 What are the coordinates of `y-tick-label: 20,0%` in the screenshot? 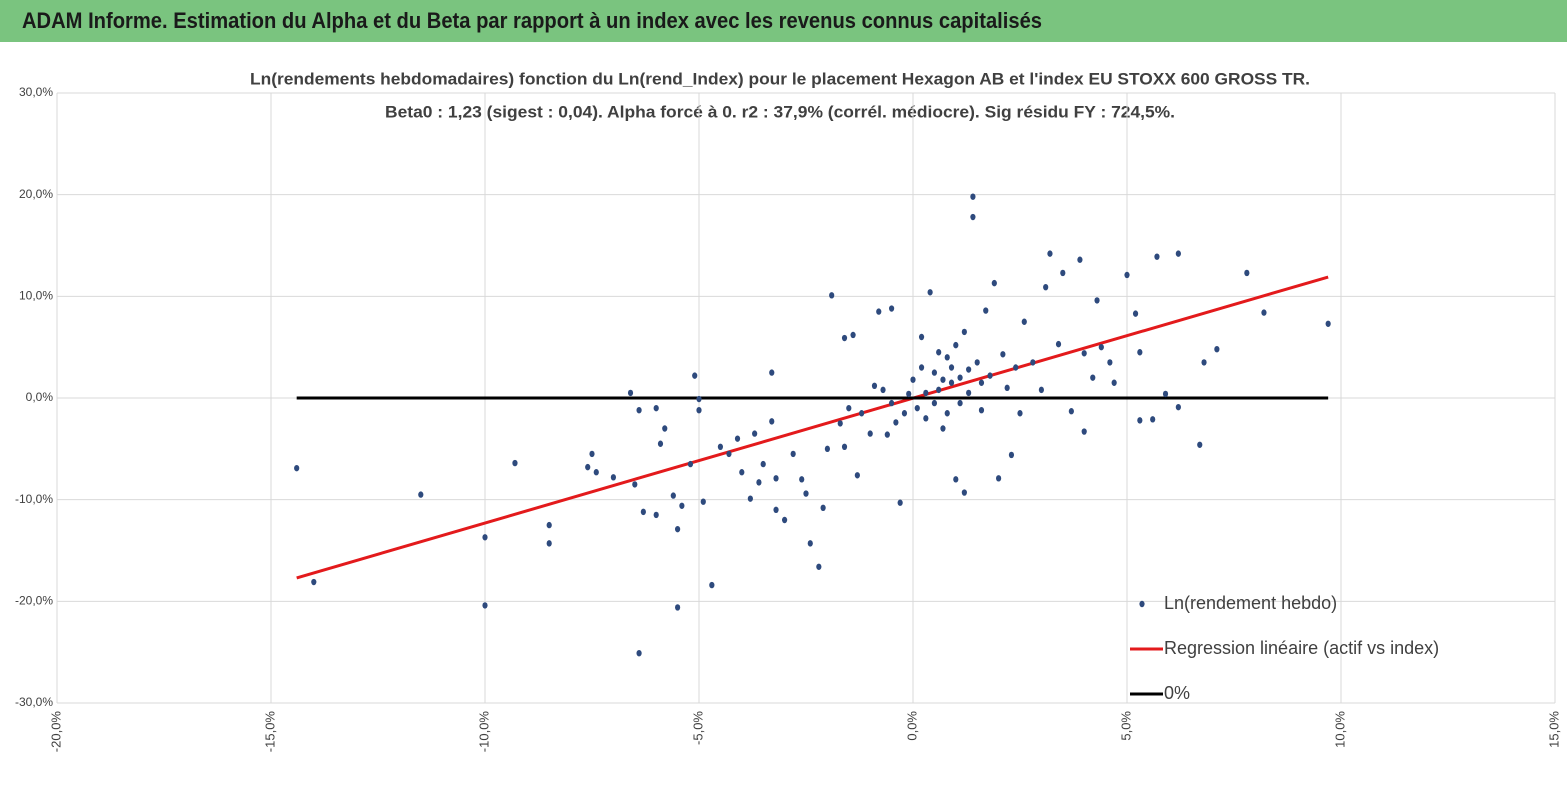 It's located at (36, 194).